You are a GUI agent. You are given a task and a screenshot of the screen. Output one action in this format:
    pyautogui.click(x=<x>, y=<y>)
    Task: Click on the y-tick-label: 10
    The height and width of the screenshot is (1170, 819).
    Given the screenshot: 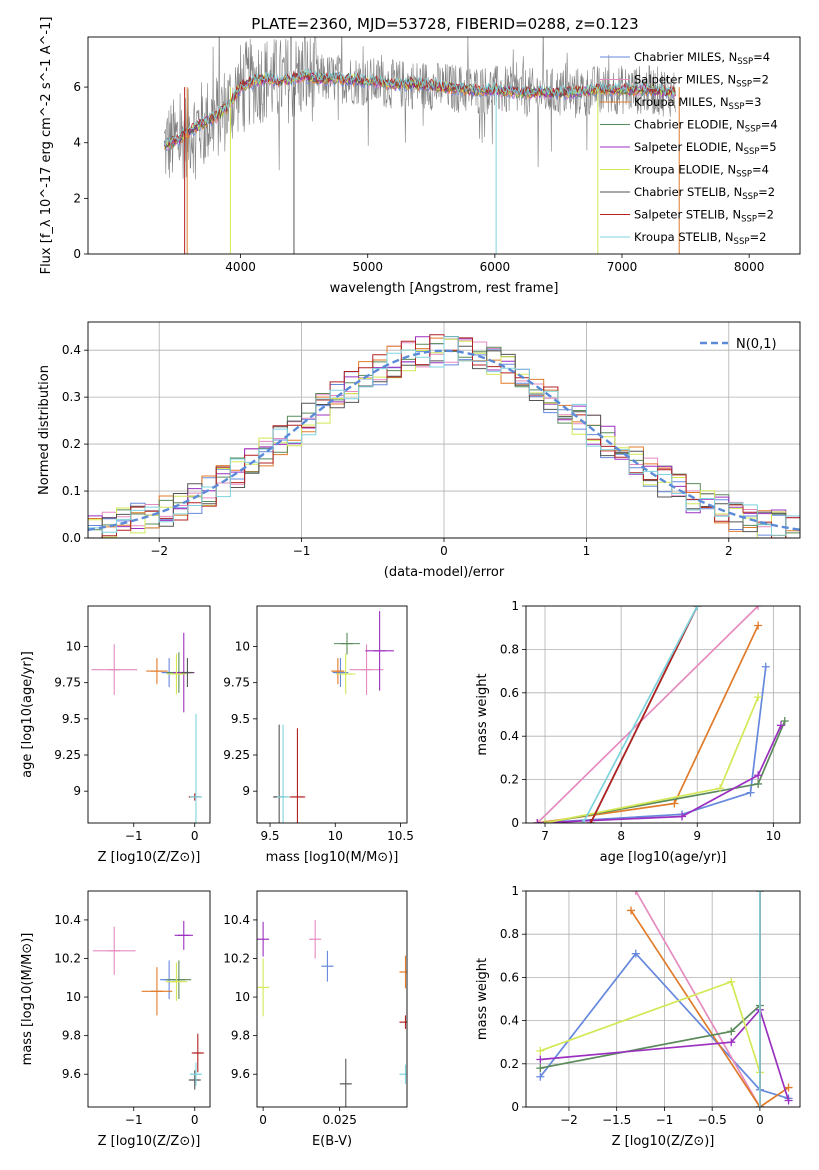 What is the action you would take?
    pyautogui.click(x=73, y=997)
    